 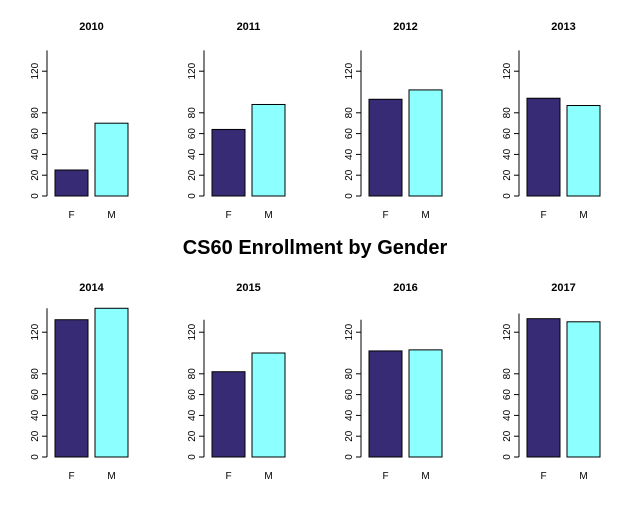 I want to click on panel-2015: 2015 F M 0 20 40 60 80 120, so click(x=236, y=382).